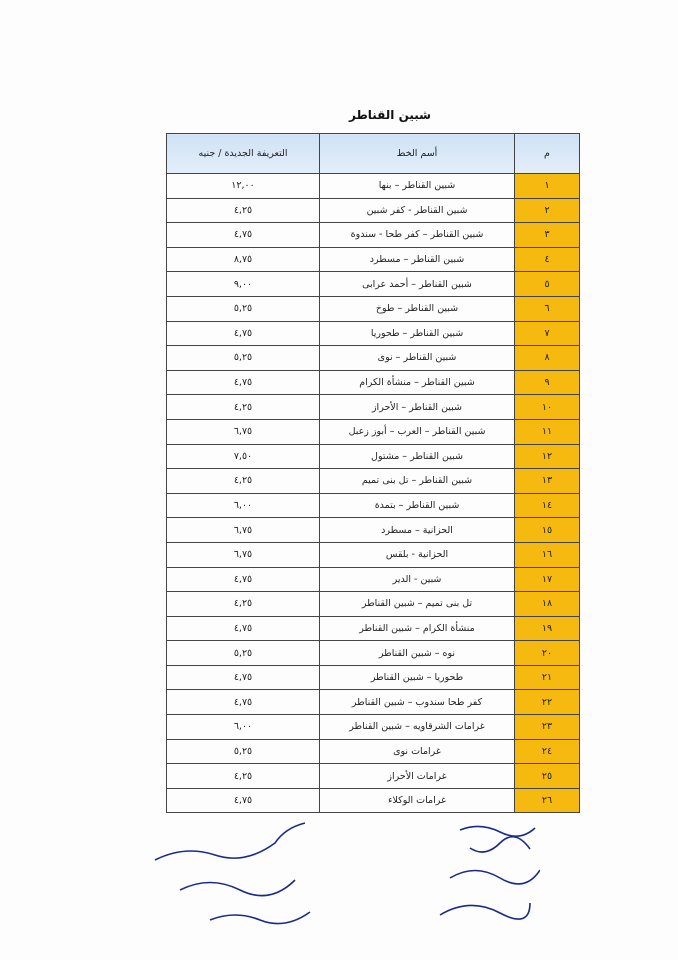  I want to click on line-name: شبين القناطر – طوخ, so click(417, 308).